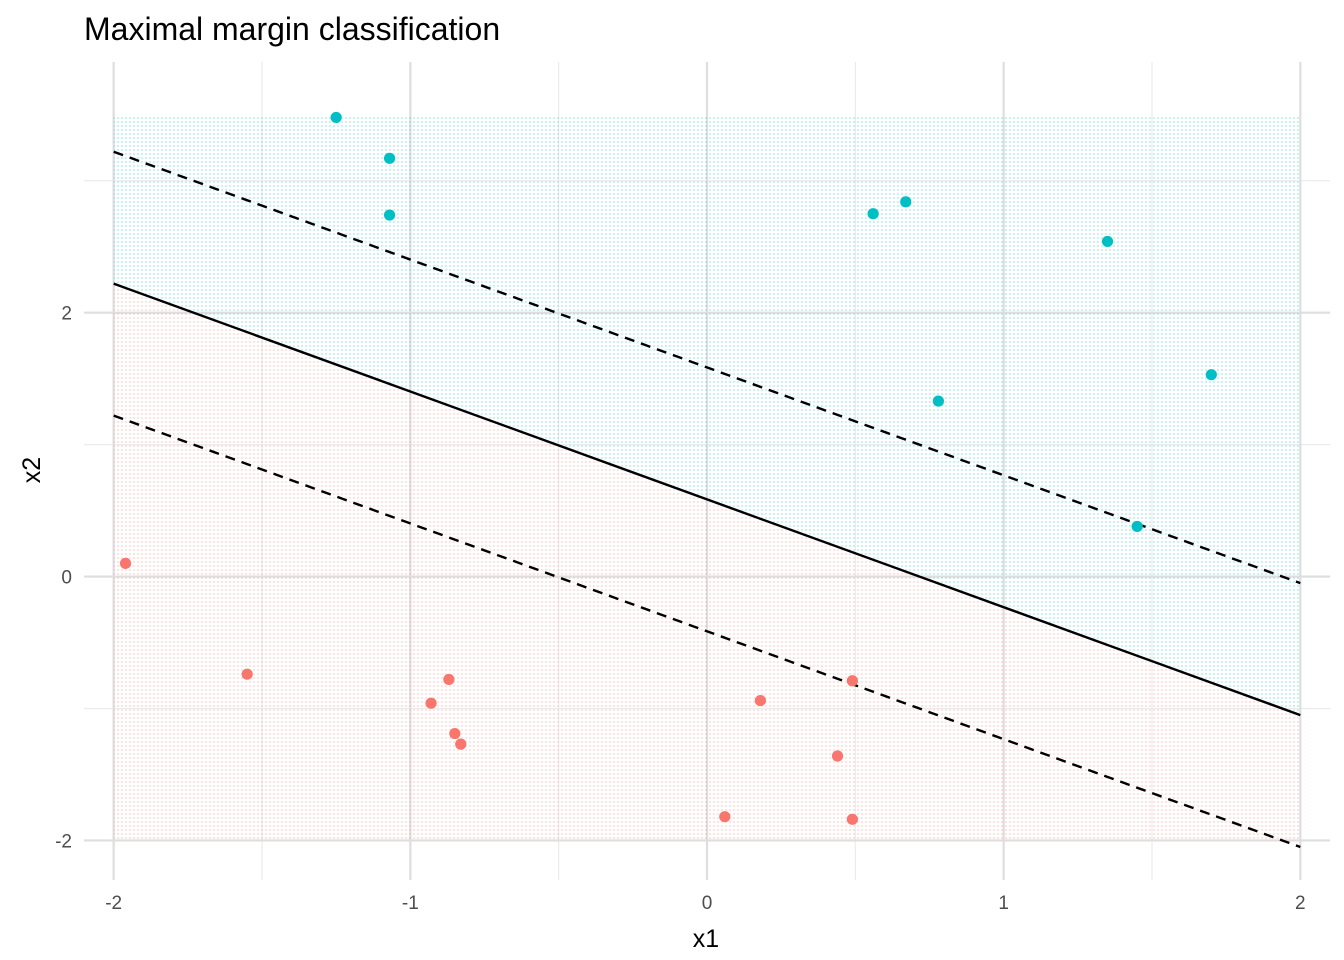 The height and width of the screenshot is (960, 1344). What do you see at coordinates (113, 903) in the screenshot?
I see `x-tick-label: -2` at bounding box center [113, 903].